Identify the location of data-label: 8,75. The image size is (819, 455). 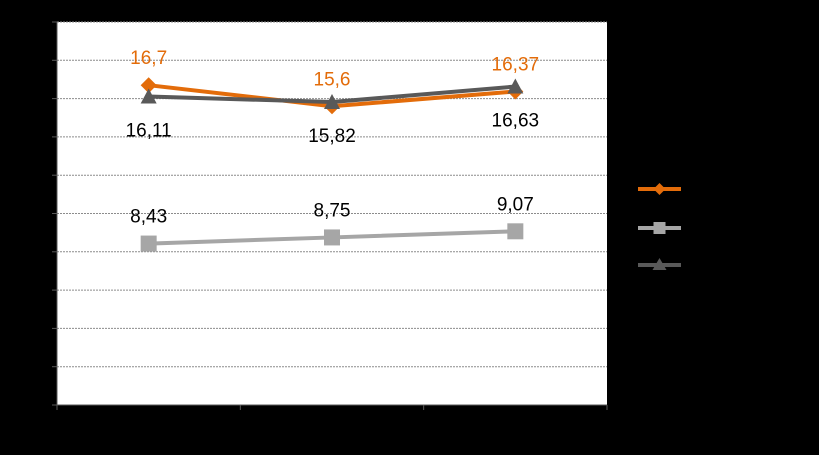
(332, 210).